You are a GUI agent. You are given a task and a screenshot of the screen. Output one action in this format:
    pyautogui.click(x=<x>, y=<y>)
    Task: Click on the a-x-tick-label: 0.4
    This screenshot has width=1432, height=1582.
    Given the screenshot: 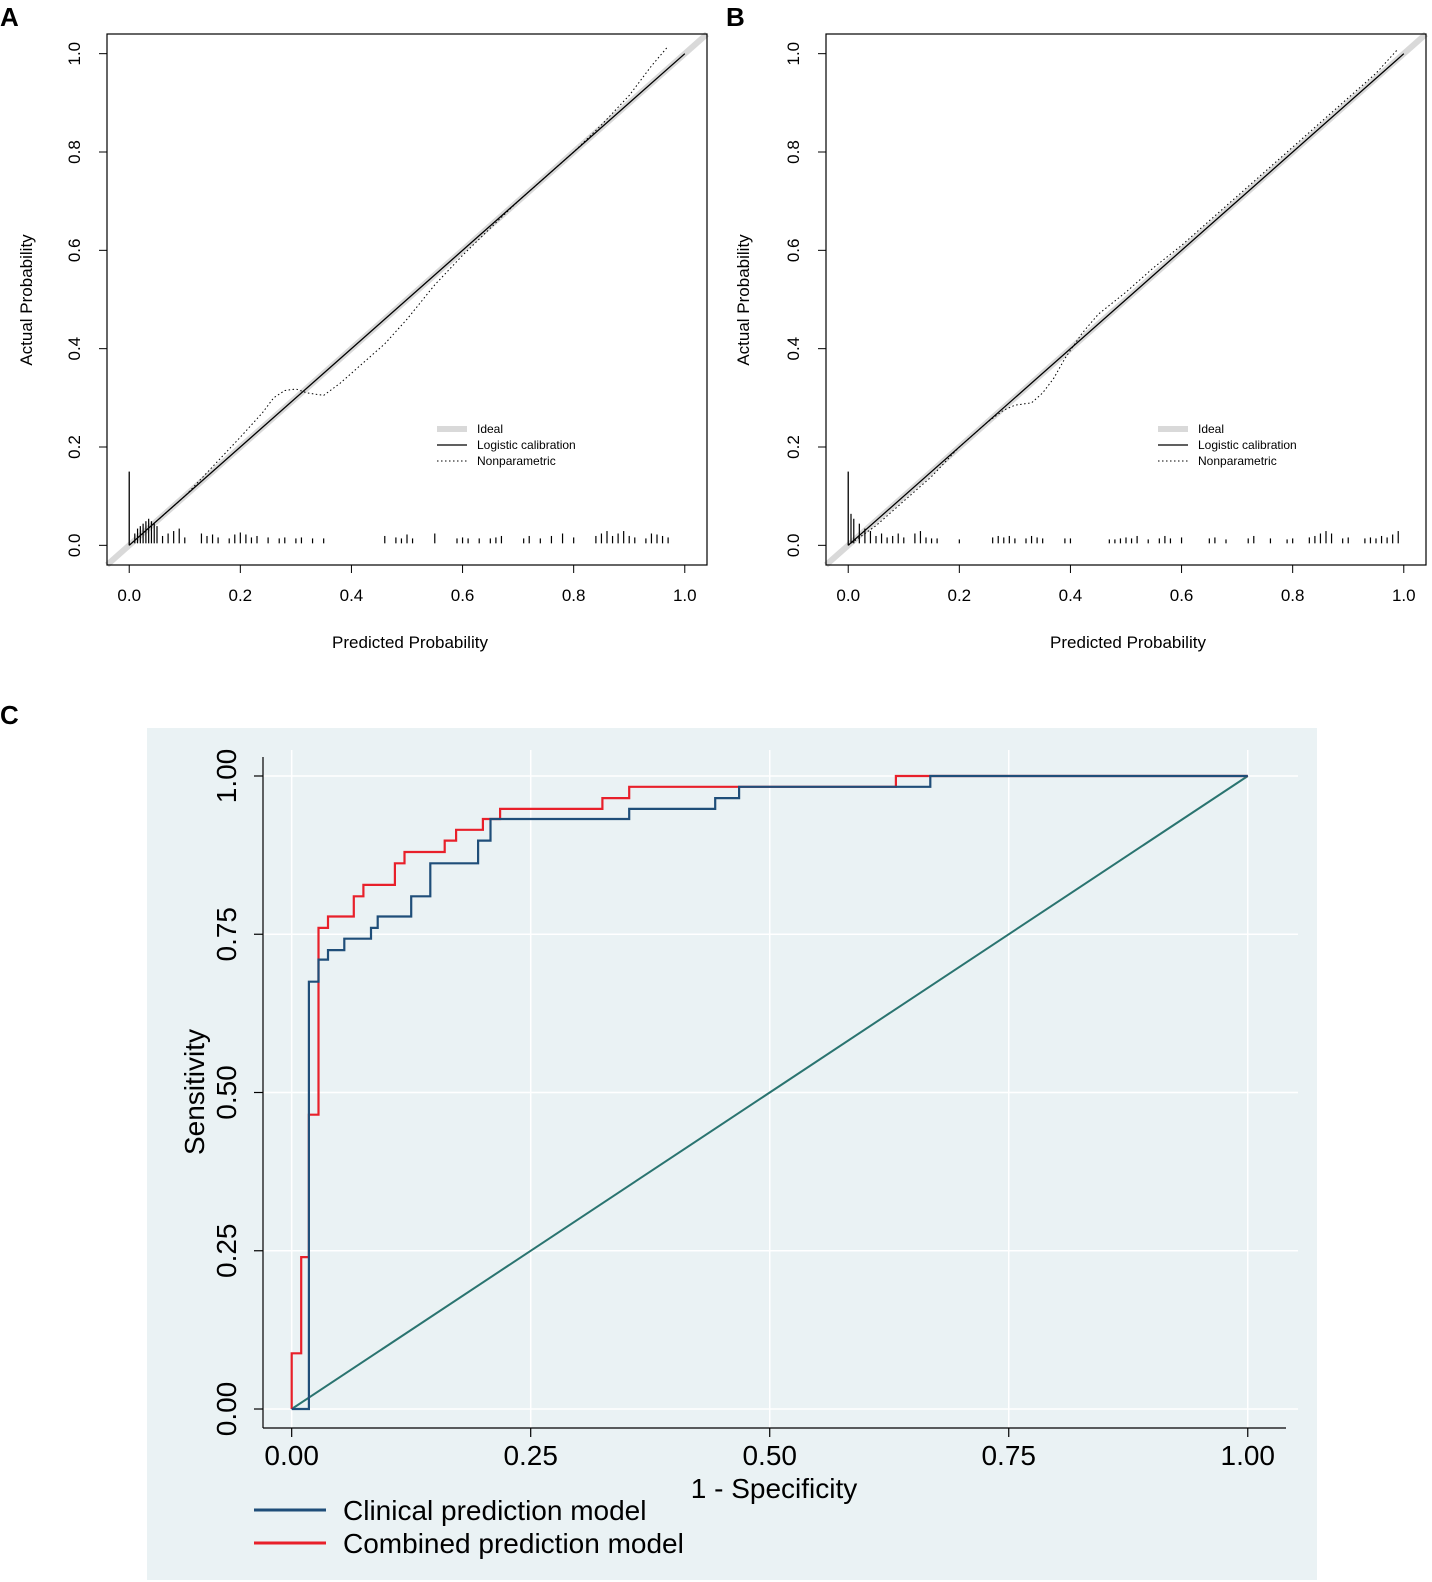 What is the action you would take?
    pyautogui.click(x=352, y=595)
    